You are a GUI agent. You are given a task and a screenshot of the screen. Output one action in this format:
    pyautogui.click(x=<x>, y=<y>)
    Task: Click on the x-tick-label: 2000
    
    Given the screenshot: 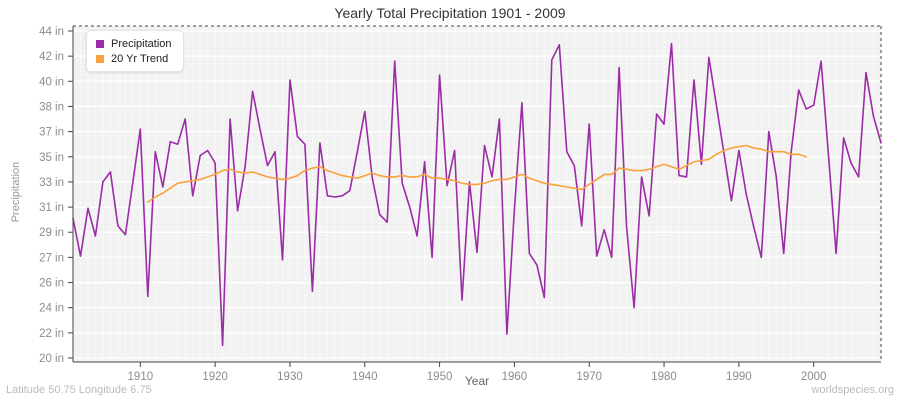 What is the action you would take?
    pyautogui.click(x=814, y=377)
    